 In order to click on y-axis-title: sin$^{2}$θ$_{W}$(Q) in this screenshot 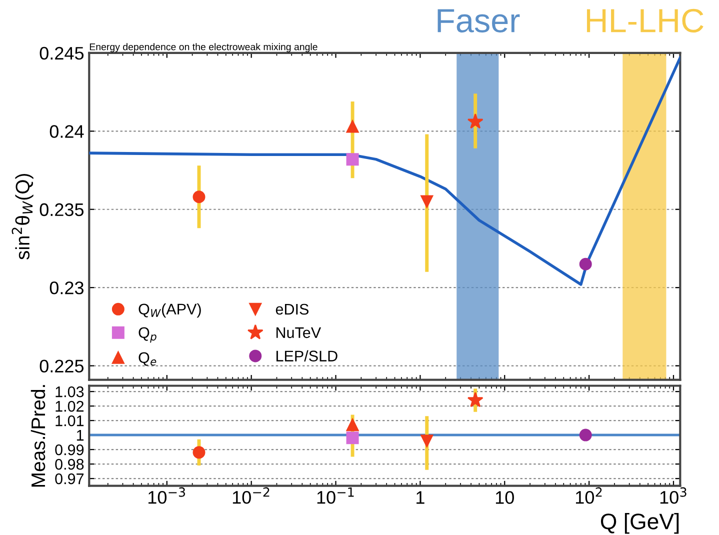, I will do `click(23, 217)`.